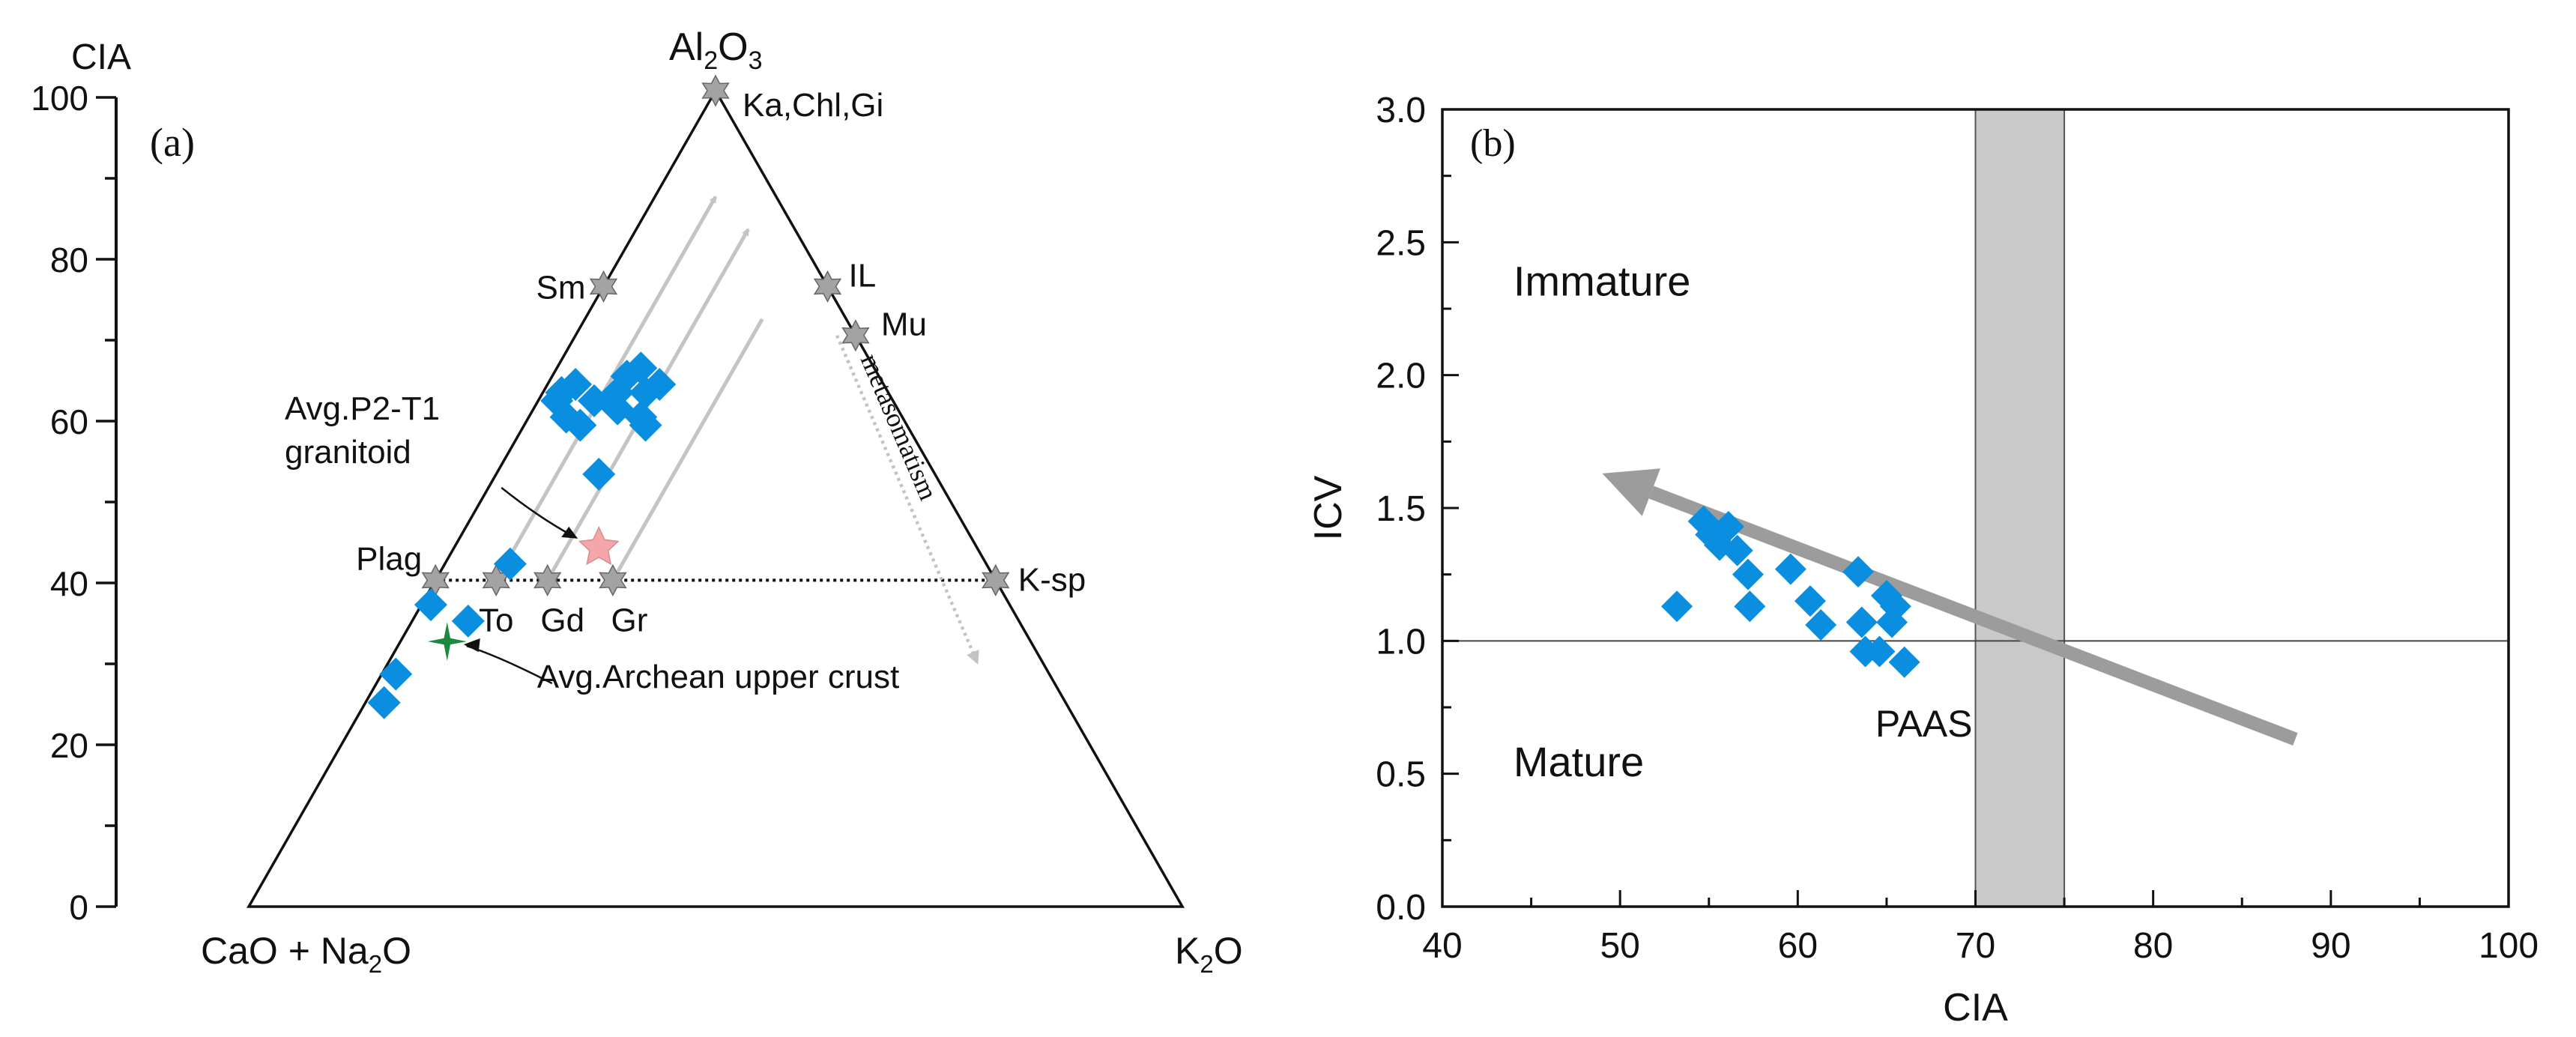  I want to click on panel-b-points, so click(1790, 591).